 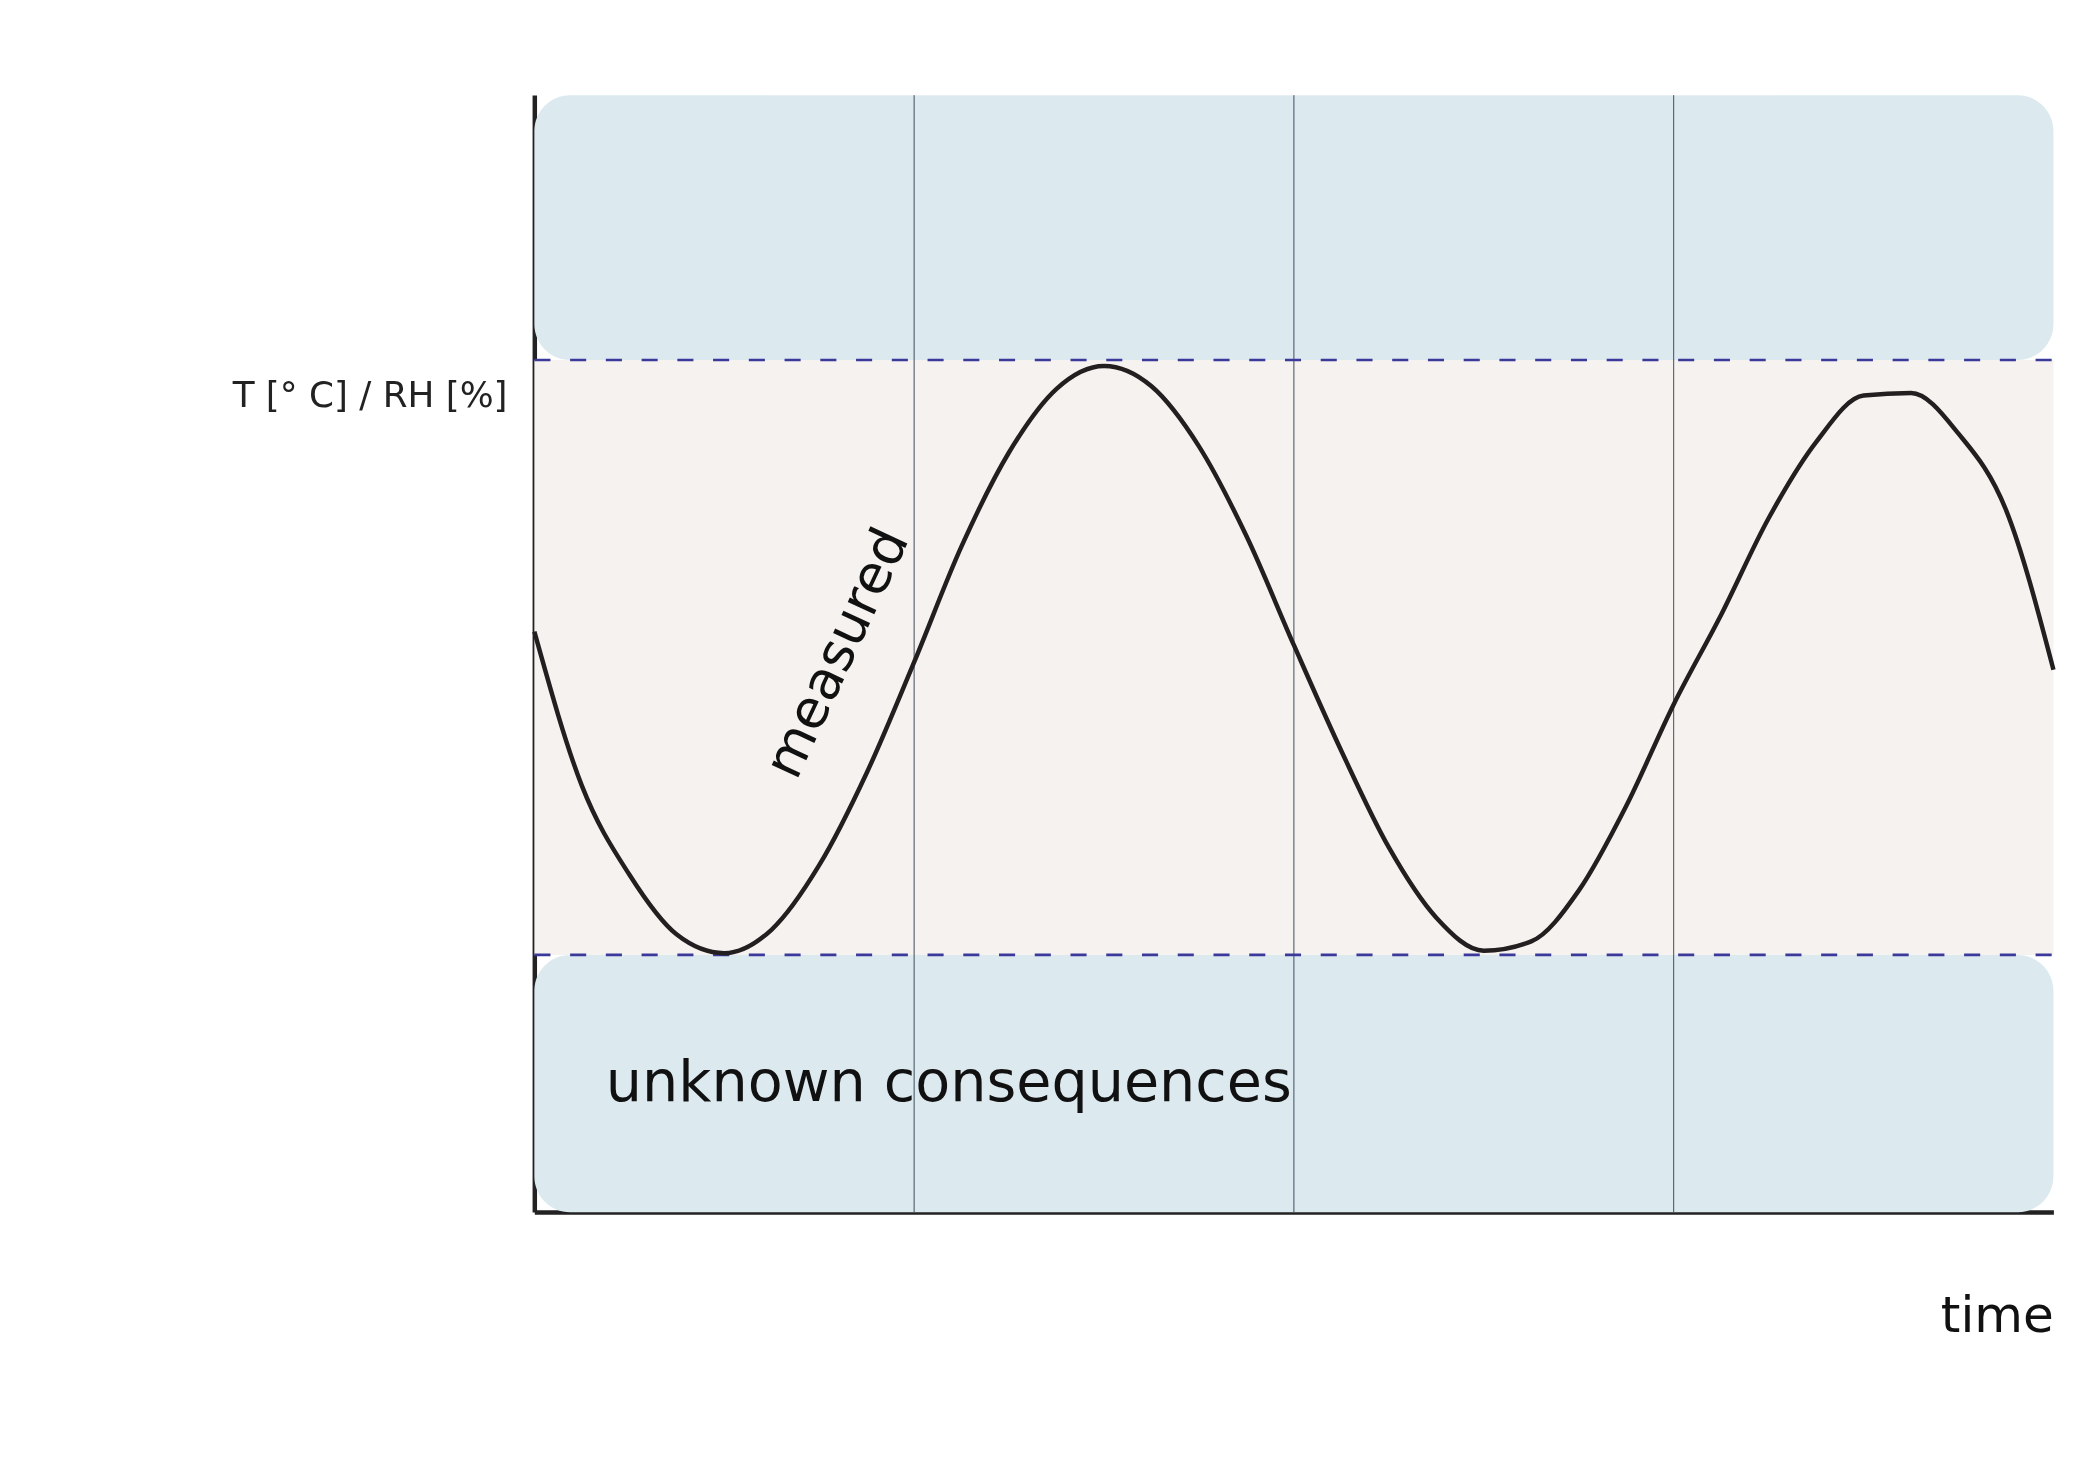 I want to click on band-label: unknown consequences, so click(x=948, y=1080).